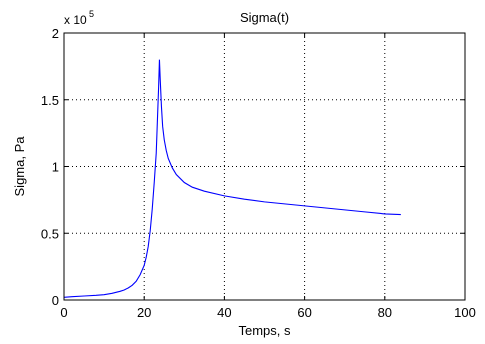 Image resolution: width=485 pixels, height=344 pixels. What do you see at coordinates (50, 167) in the screenshot?
I see `y-tick-labels: 0 0.5 1 1.5 2` at bounding box center [50, 167].